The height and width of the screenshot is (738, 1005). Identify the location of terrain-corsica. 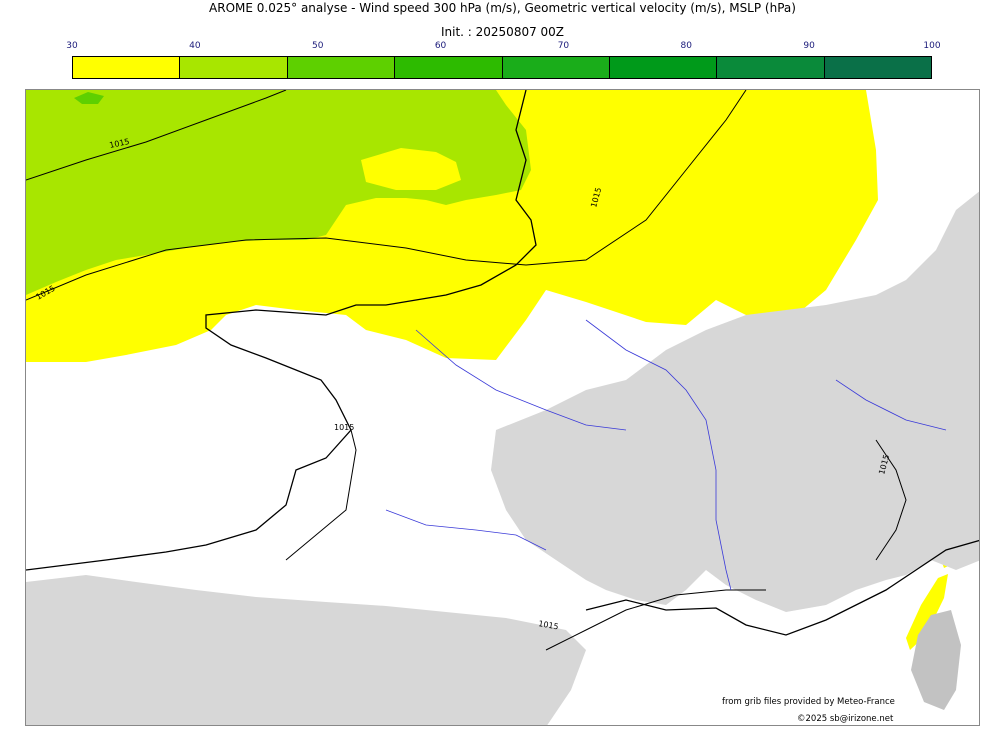
(936, 660).